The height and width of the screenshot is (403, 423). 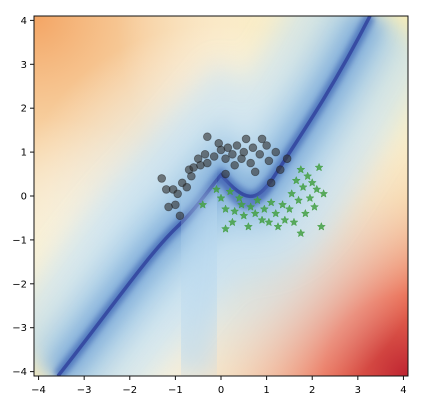 I want to click on y-tick-label: −3, so click(x=19, y=328).